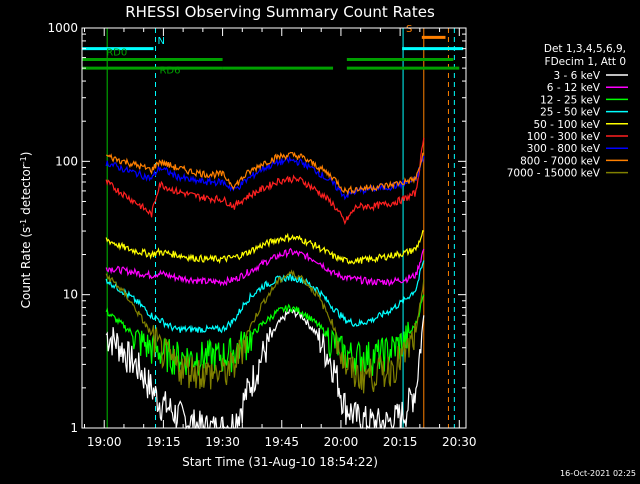  I want to click on legend-label-6-12-kev: 6 - 12 keV, so click(574, 88).